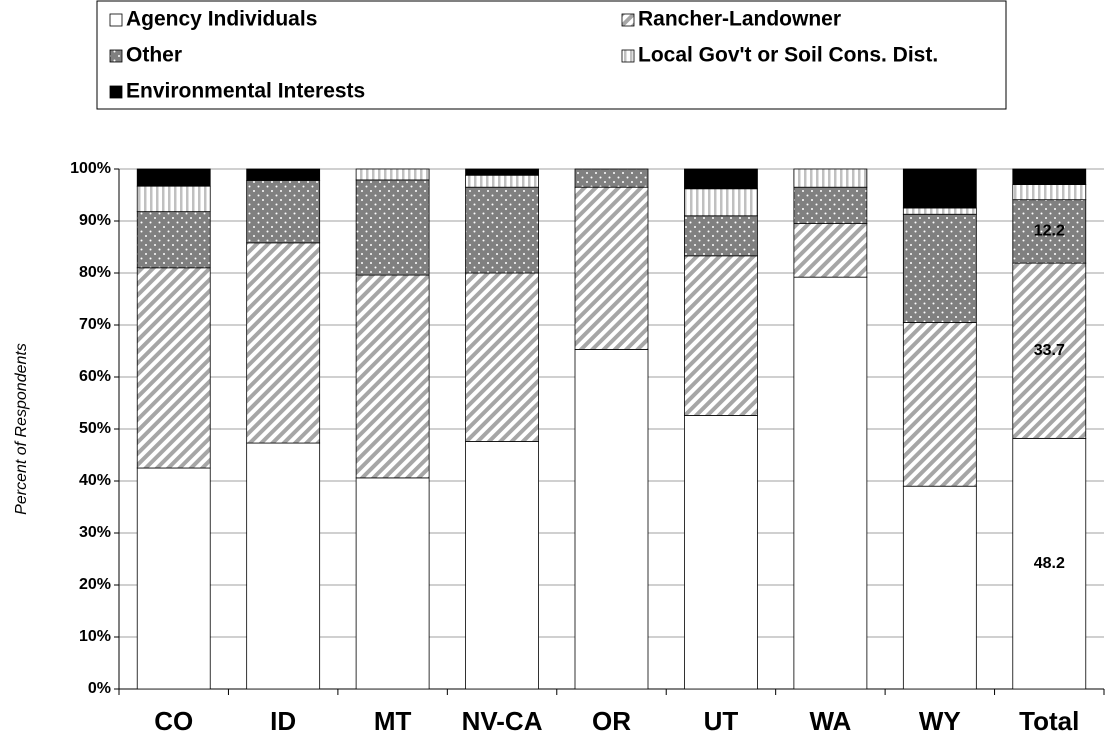 The width and height of the screenshot is (1106, 750). What do you see at coordinates (393, 721) in the screenshot?
I see `x-tick-label: MT` at bounding box center [393, 721].